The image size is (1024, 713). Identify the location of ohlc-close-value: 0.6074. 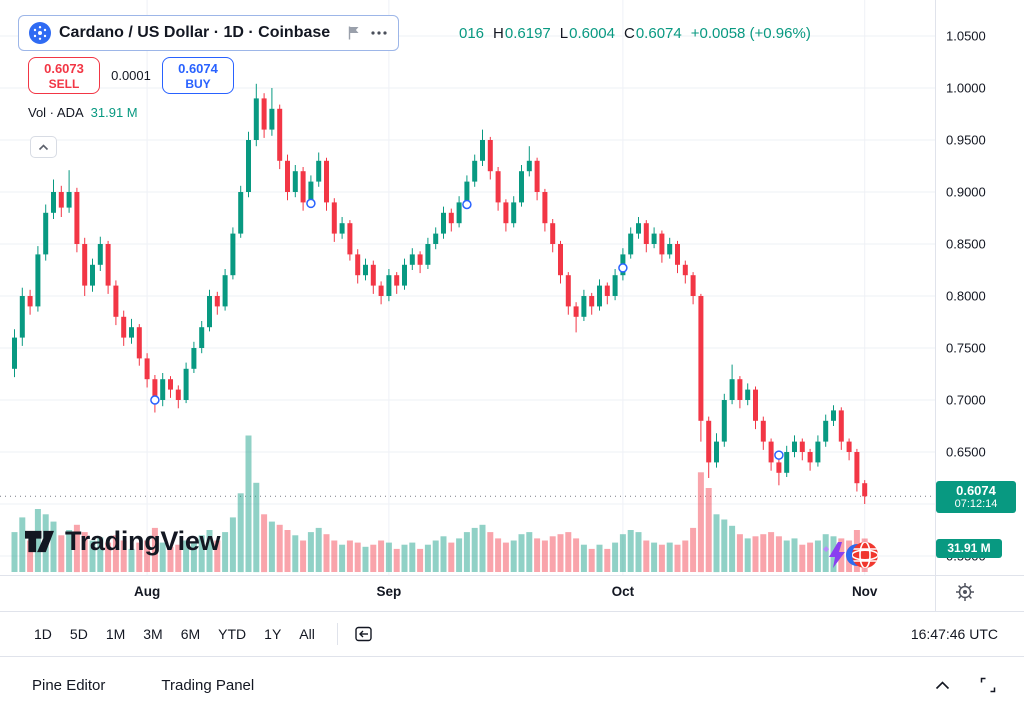
(658, 33).